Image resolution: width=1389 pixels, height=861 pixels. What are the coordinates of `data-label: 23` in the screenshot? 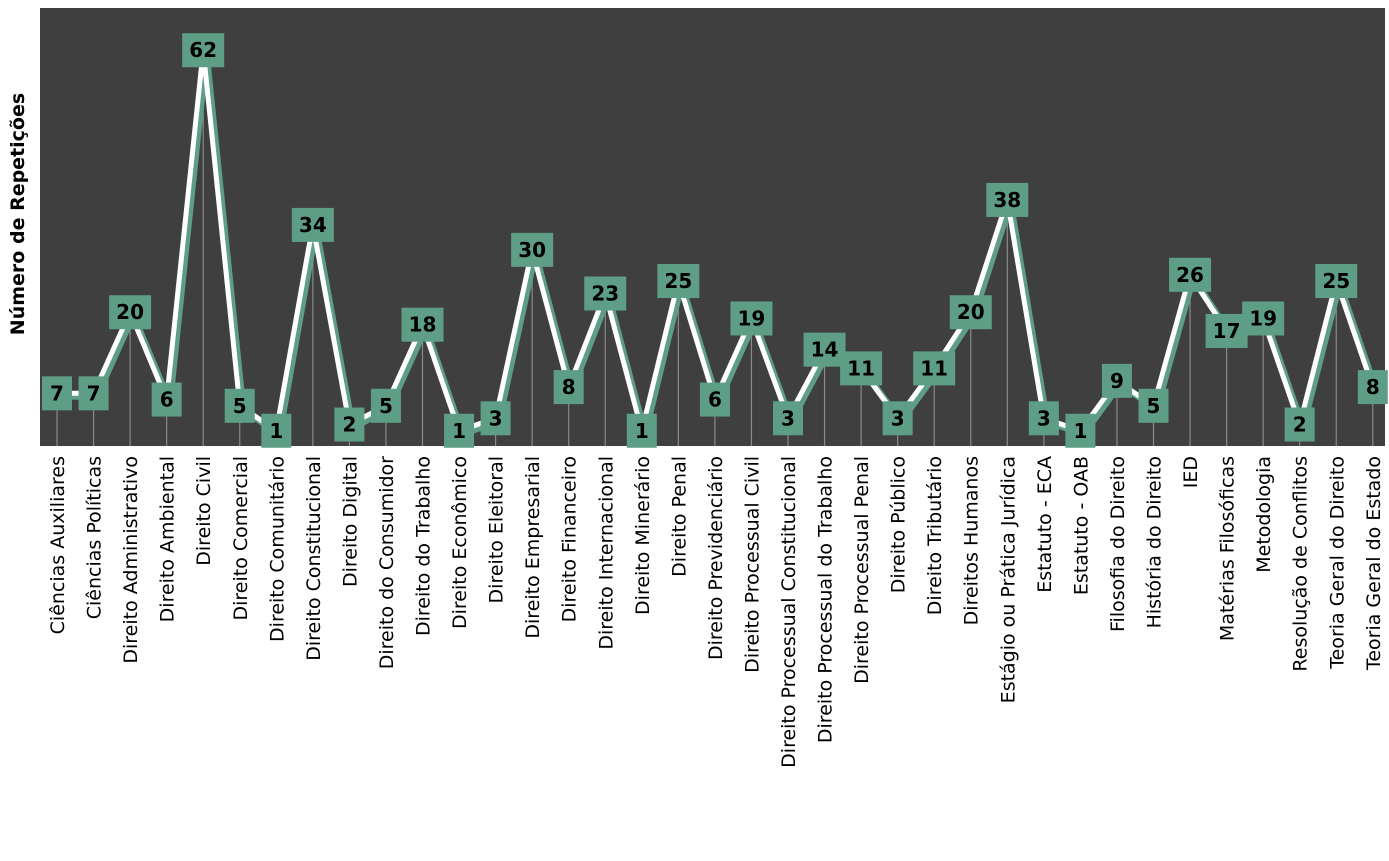 It's located at (605, 293).